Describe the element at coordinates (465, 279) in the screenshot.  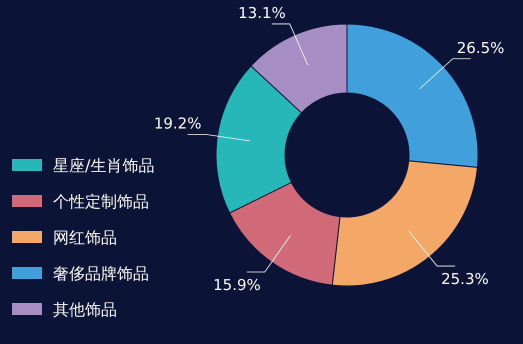
I see `data-label: 25.3%` at that location.